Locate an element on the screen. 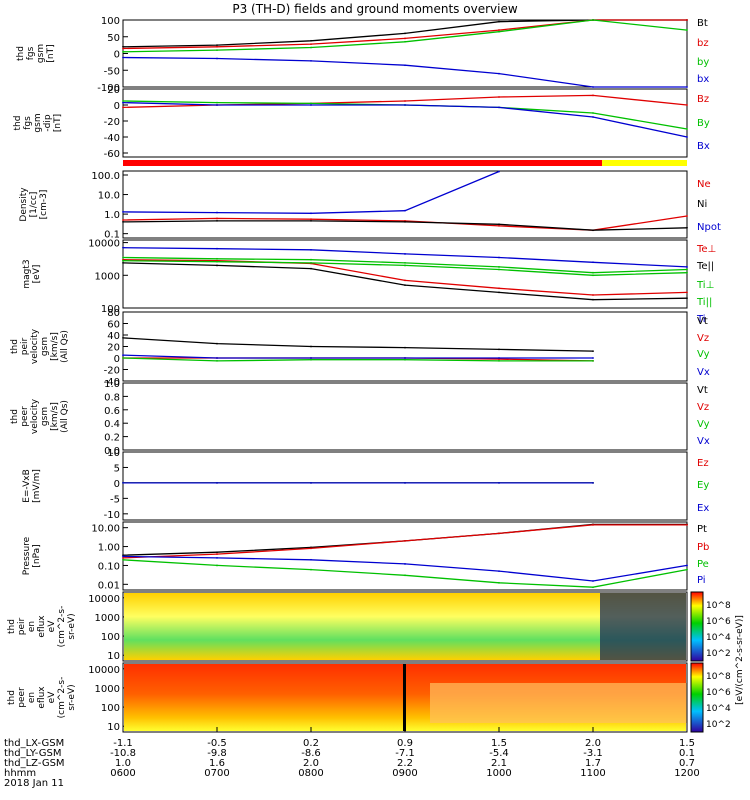  legend-entry: by is located at coordinates (703, 62).